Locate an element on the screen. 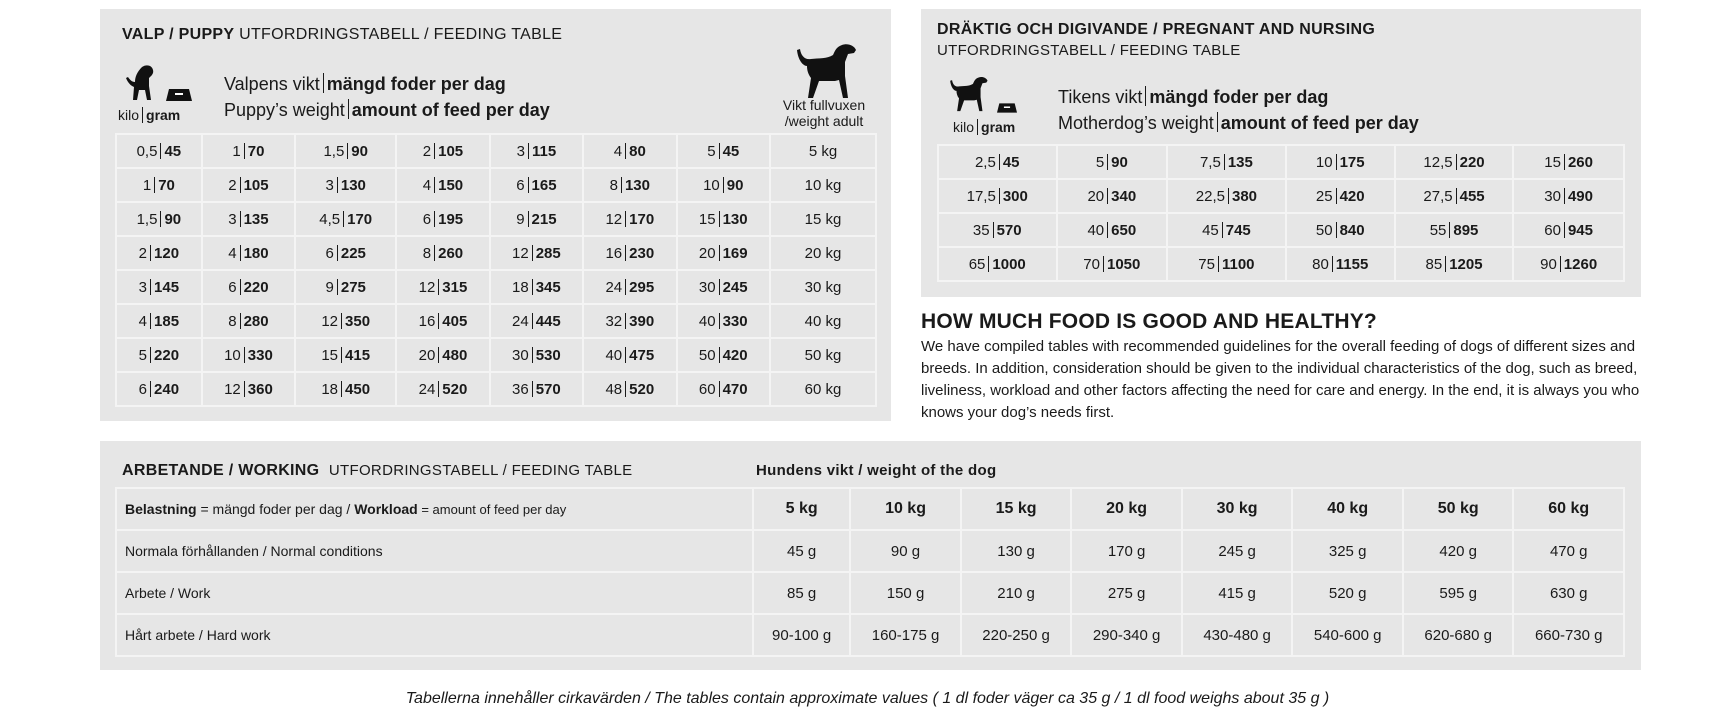 The image size is (1735, 719). feed-grams: 120 is located at coordinates (167, 253).